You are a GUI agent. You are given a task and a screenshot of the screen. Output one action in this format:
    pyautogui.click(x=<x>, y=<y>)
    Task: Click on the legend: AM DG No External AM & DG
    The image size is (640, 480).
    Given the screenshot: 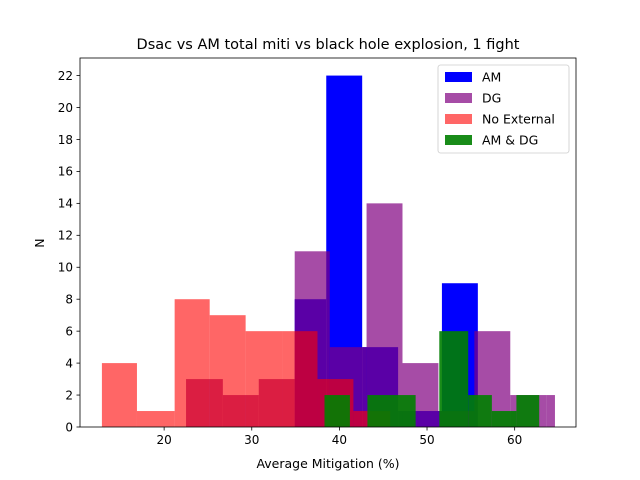 What is the action you would take?
    pyautogui.click(x=503, y=109)
    